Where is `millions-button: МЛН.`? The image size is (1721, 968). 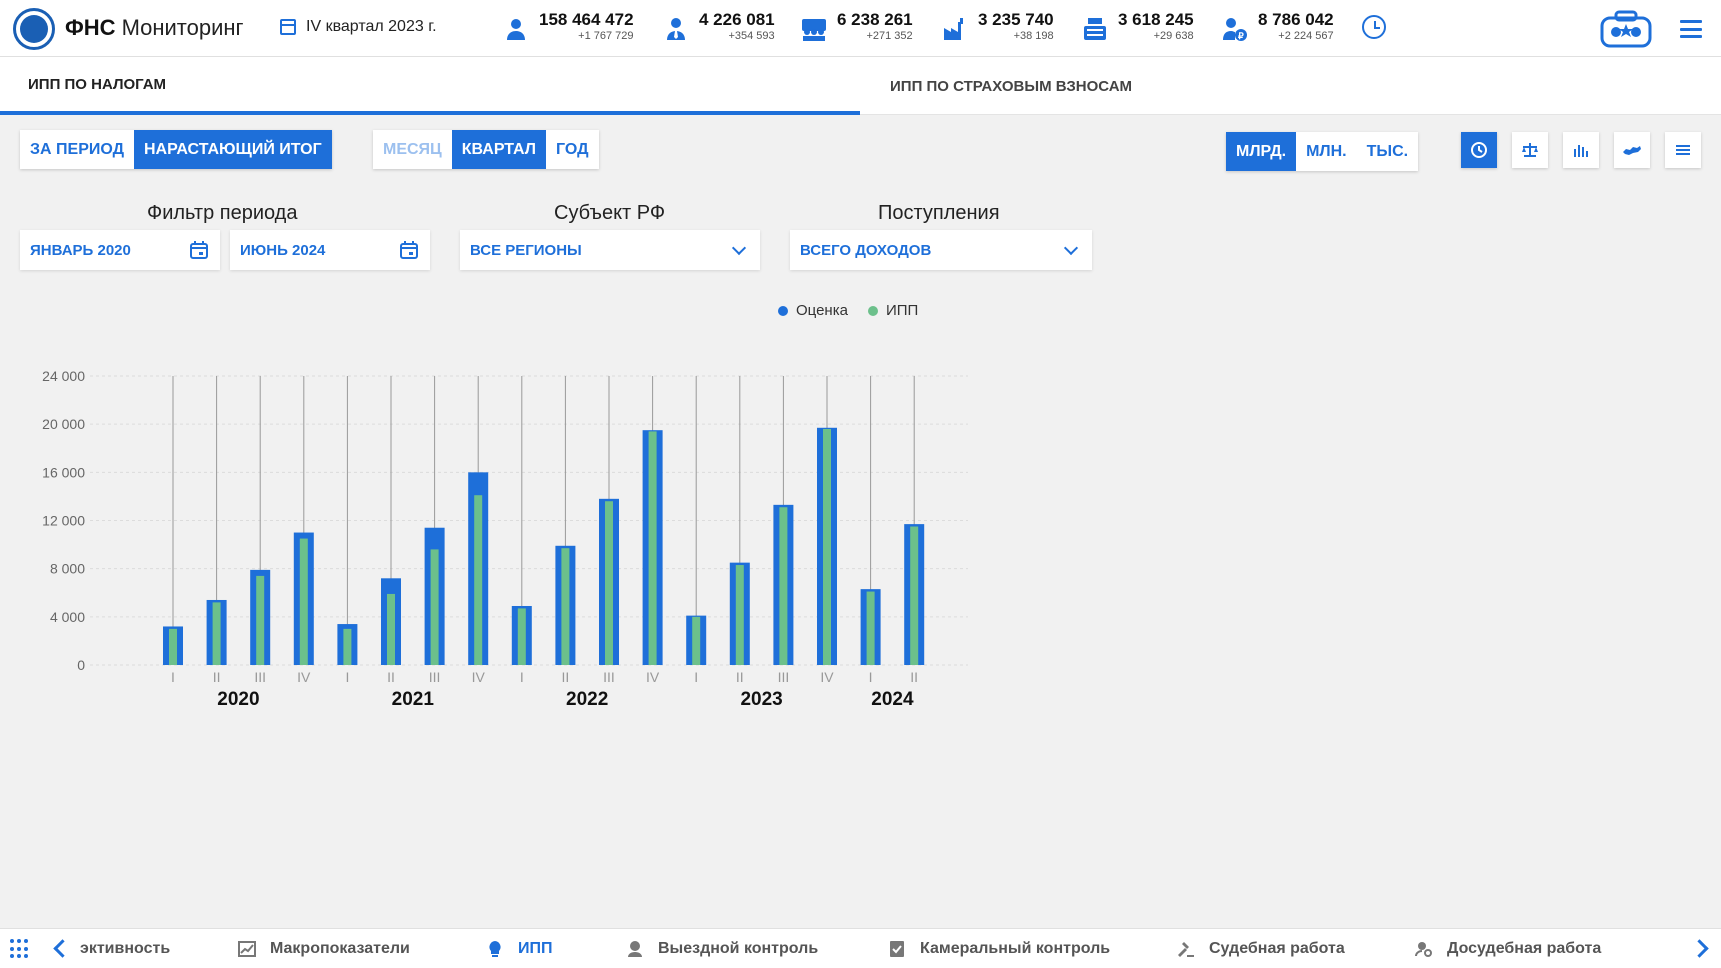
millions-button: МЛН. is located at coordinates (1326, 151).